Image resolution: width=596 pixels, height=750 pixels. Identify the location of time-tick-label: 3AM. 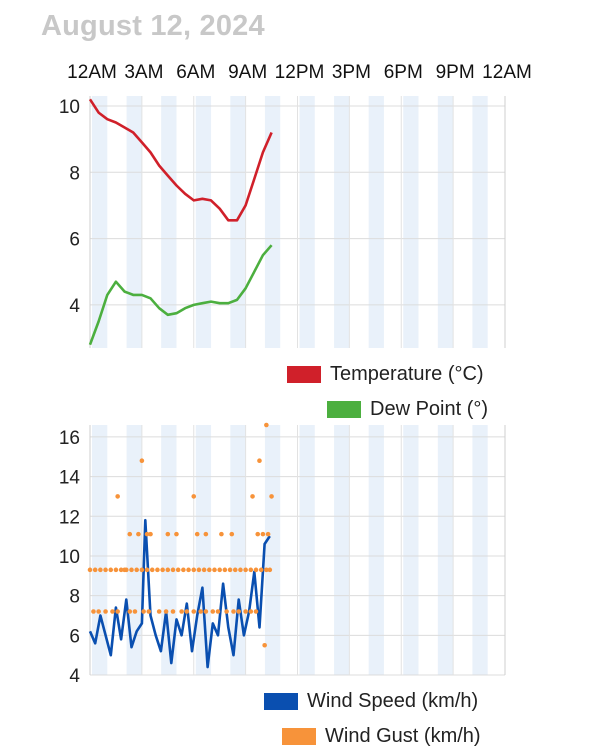
(144, 72).